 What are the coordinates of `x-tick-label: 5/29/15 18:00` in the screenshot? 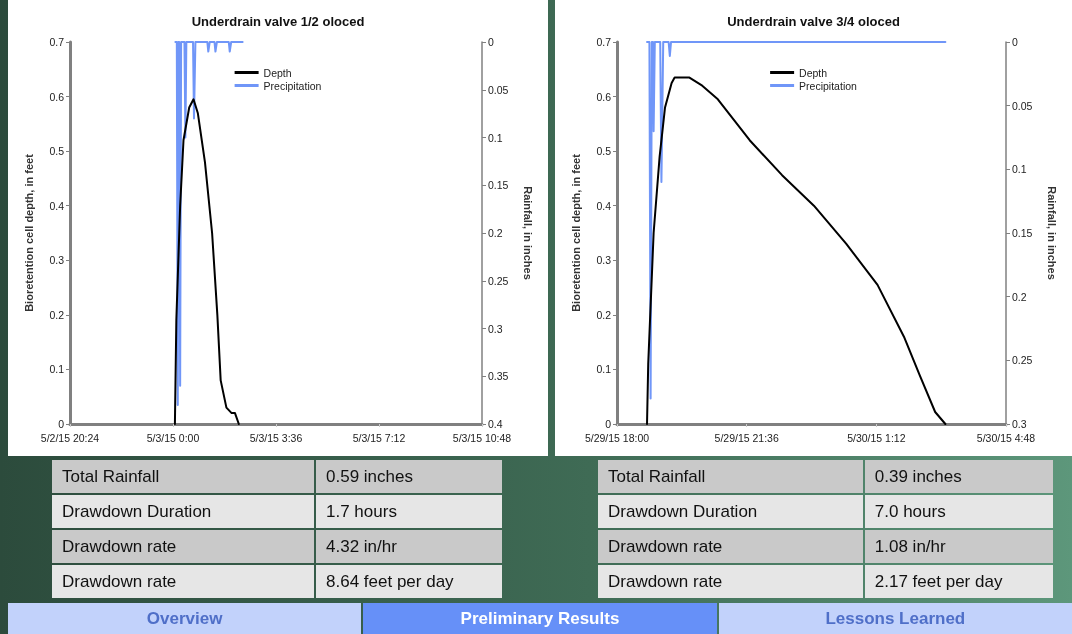 It's located at (617, 437).